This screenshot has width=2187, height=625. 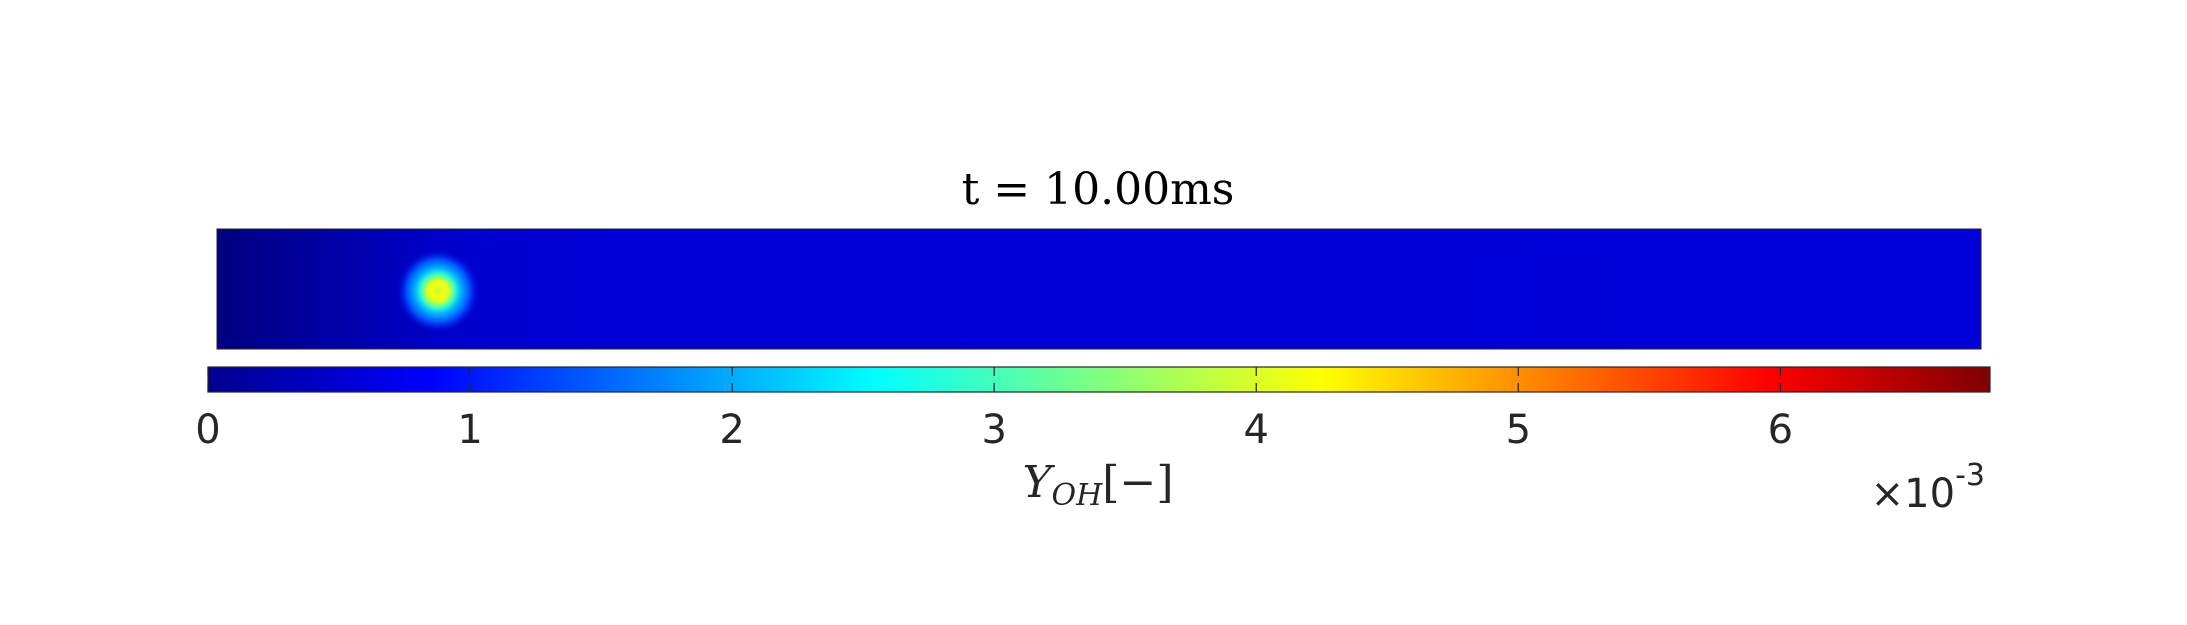 I want to click on colorbar-frame, so click(x=1099, y=379).